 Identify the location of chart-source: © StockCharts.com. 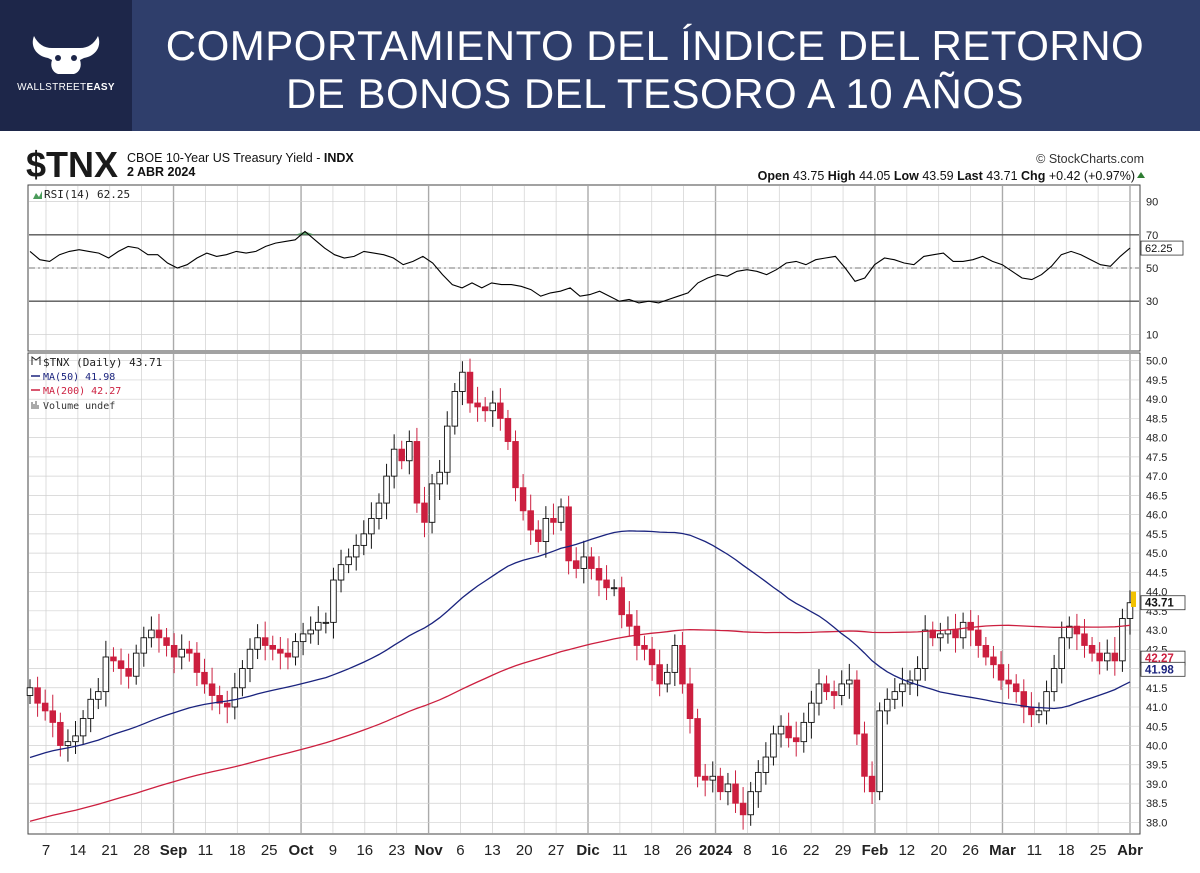
(1090, 159).